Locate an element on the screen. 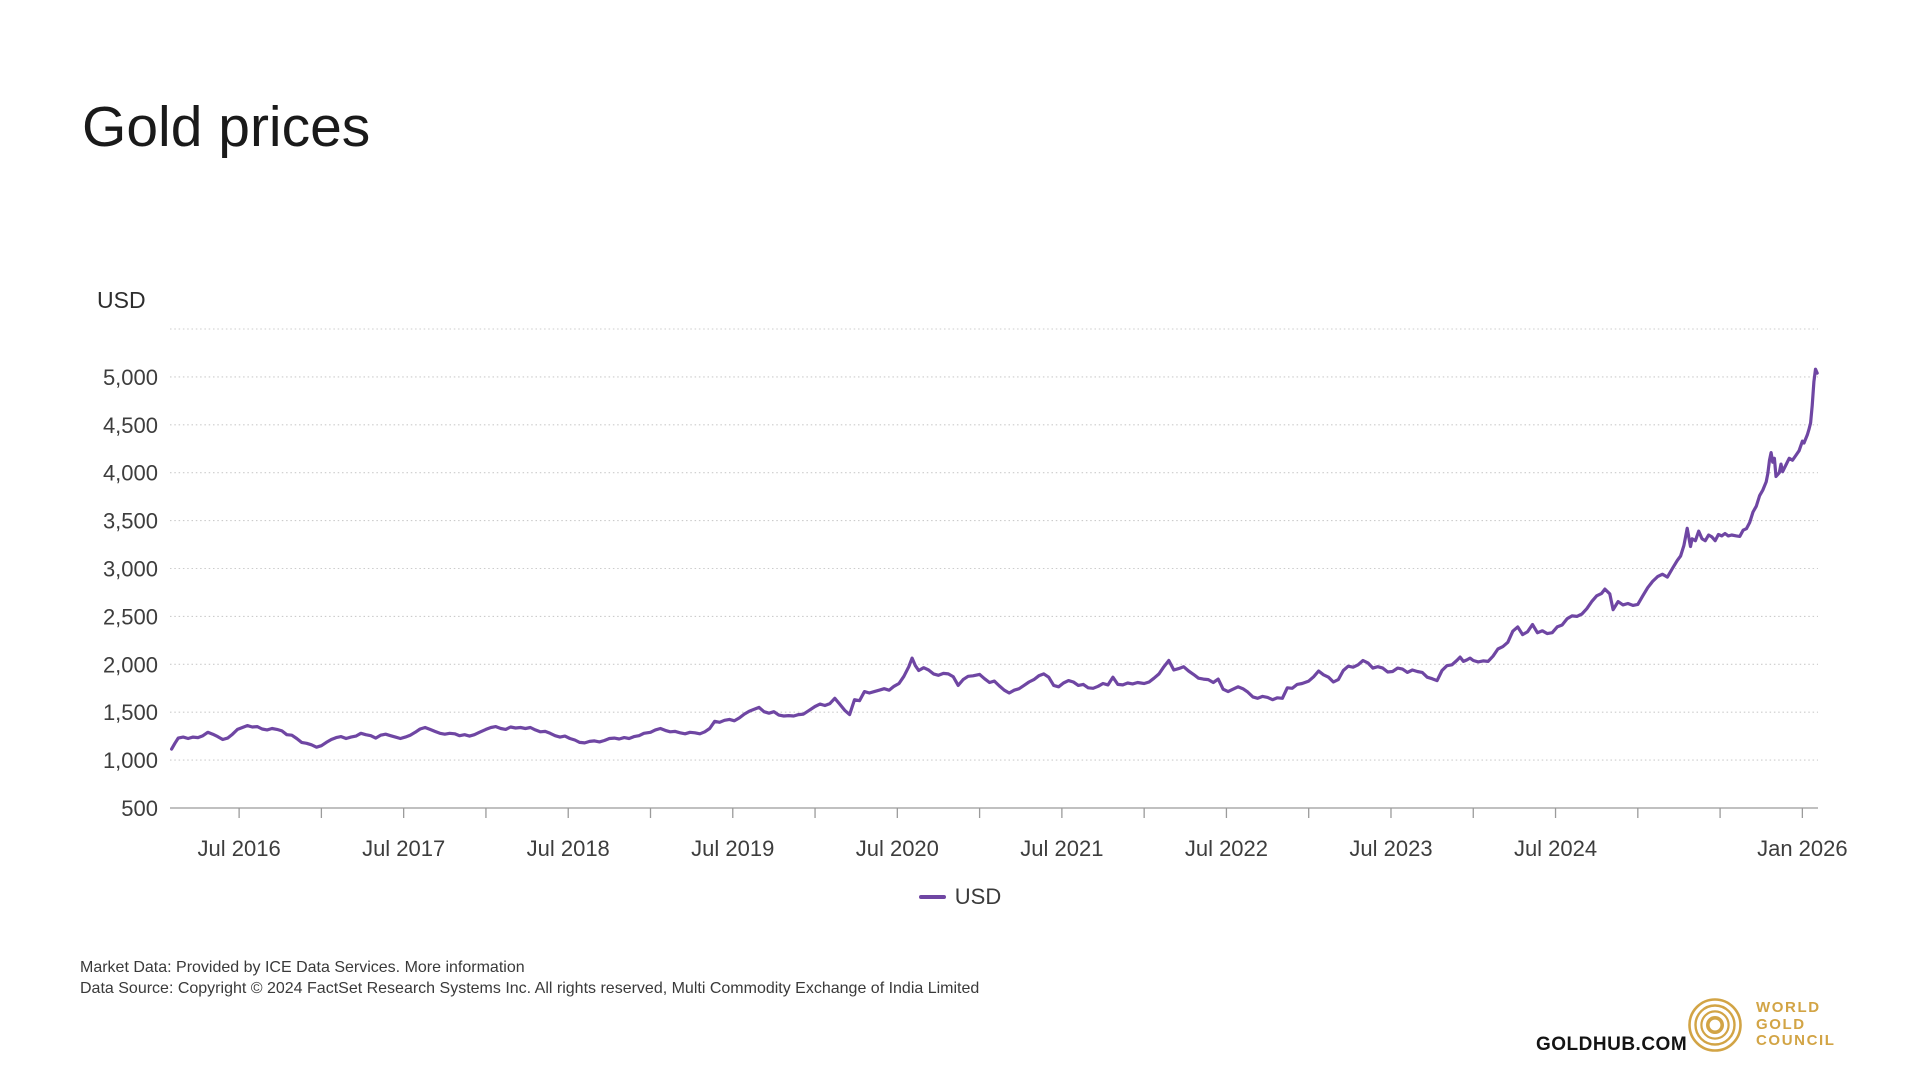 The height and width of the screenshot is (1080, 1920). svg-text: Jul 2022 is located at coordinates (1226, 848).